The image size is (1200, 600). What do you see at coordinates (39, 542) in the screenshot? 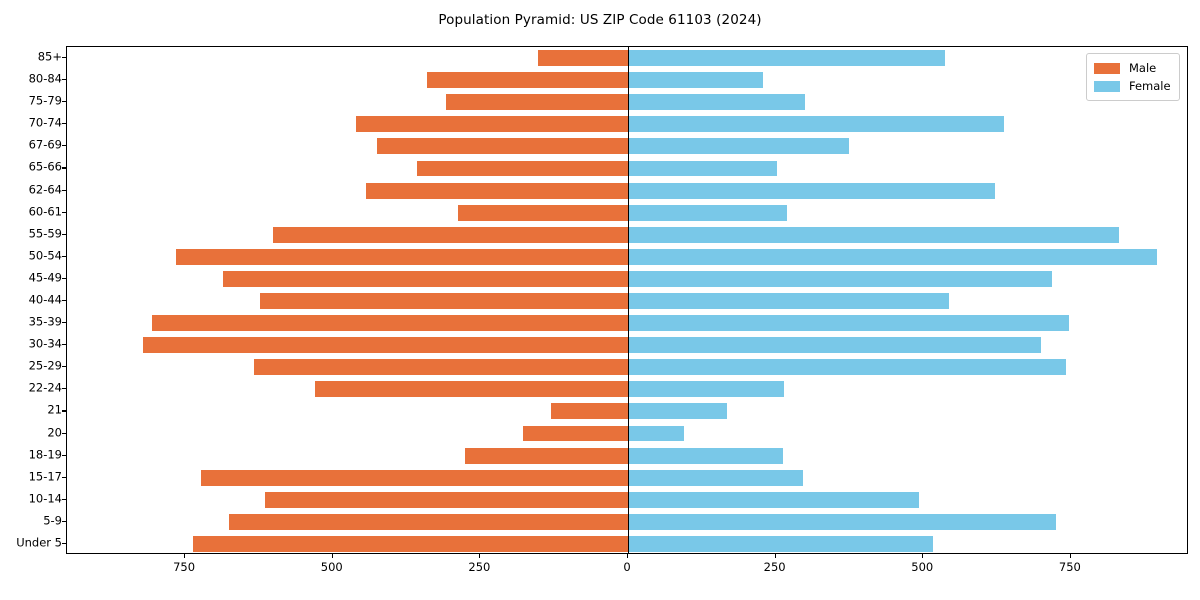
I see `y-axis-tick-label: Under 5` at bounding box center [39, 542].